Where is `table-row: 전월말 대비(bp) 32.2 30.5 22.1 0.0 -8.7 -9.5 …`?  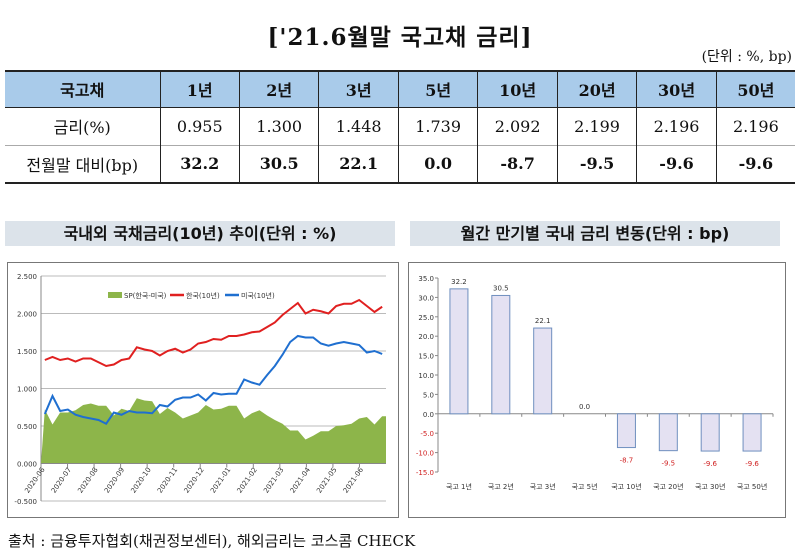 table-row: 전월말 대비(bp) 32.2 30.5 22.1 0.0 -8.7 -9.5 … is located at coordinates (400, 164).